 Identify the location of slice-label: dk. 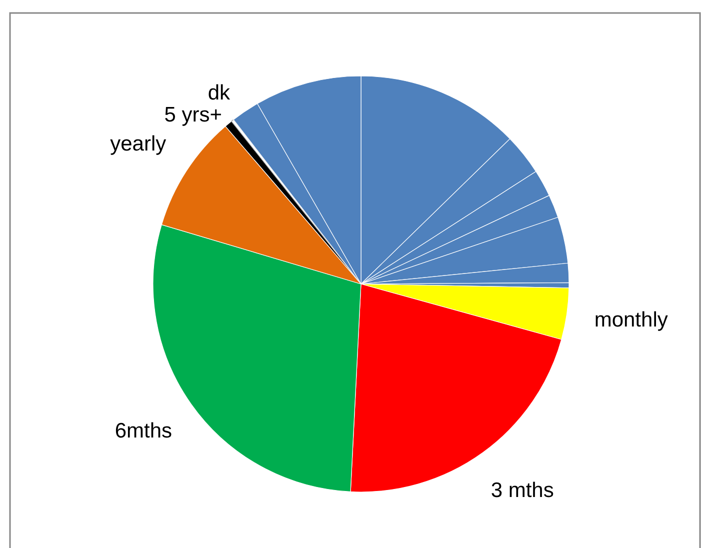
(219, 93).